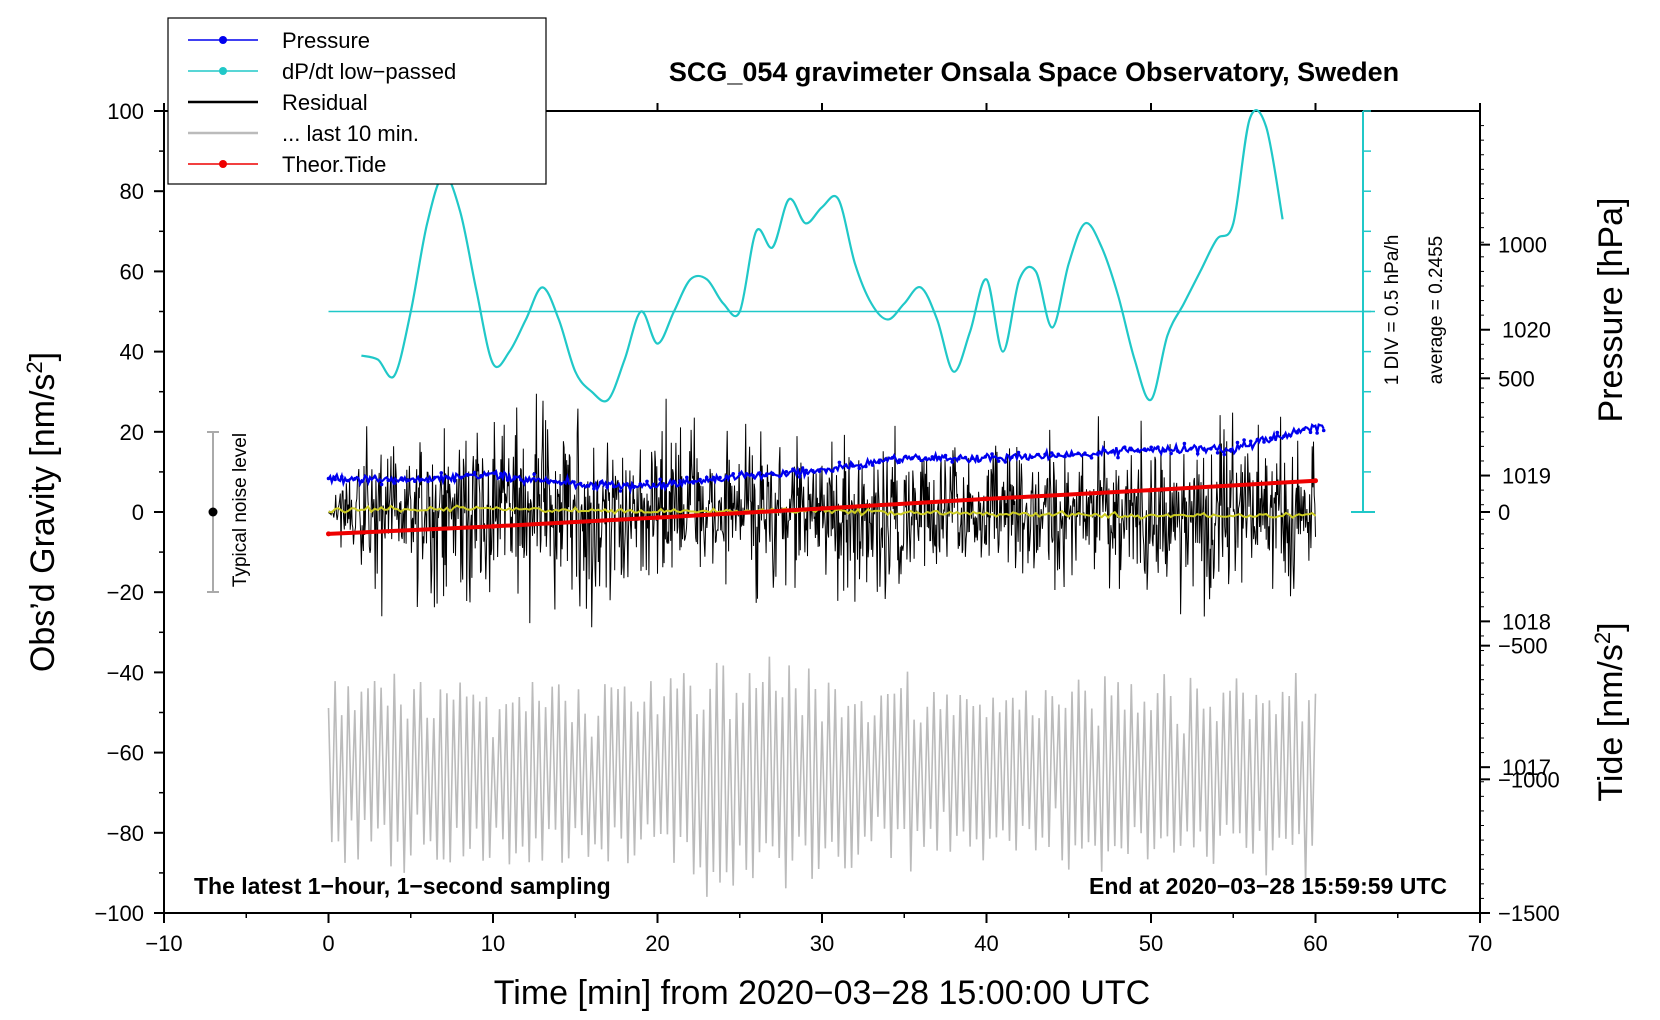 The height and width of the screenshot is (1020, 1660). I want to click on x-axis-label: Time [min] from 2020−03−28 15:00:00 UTC, so click(822, 993).